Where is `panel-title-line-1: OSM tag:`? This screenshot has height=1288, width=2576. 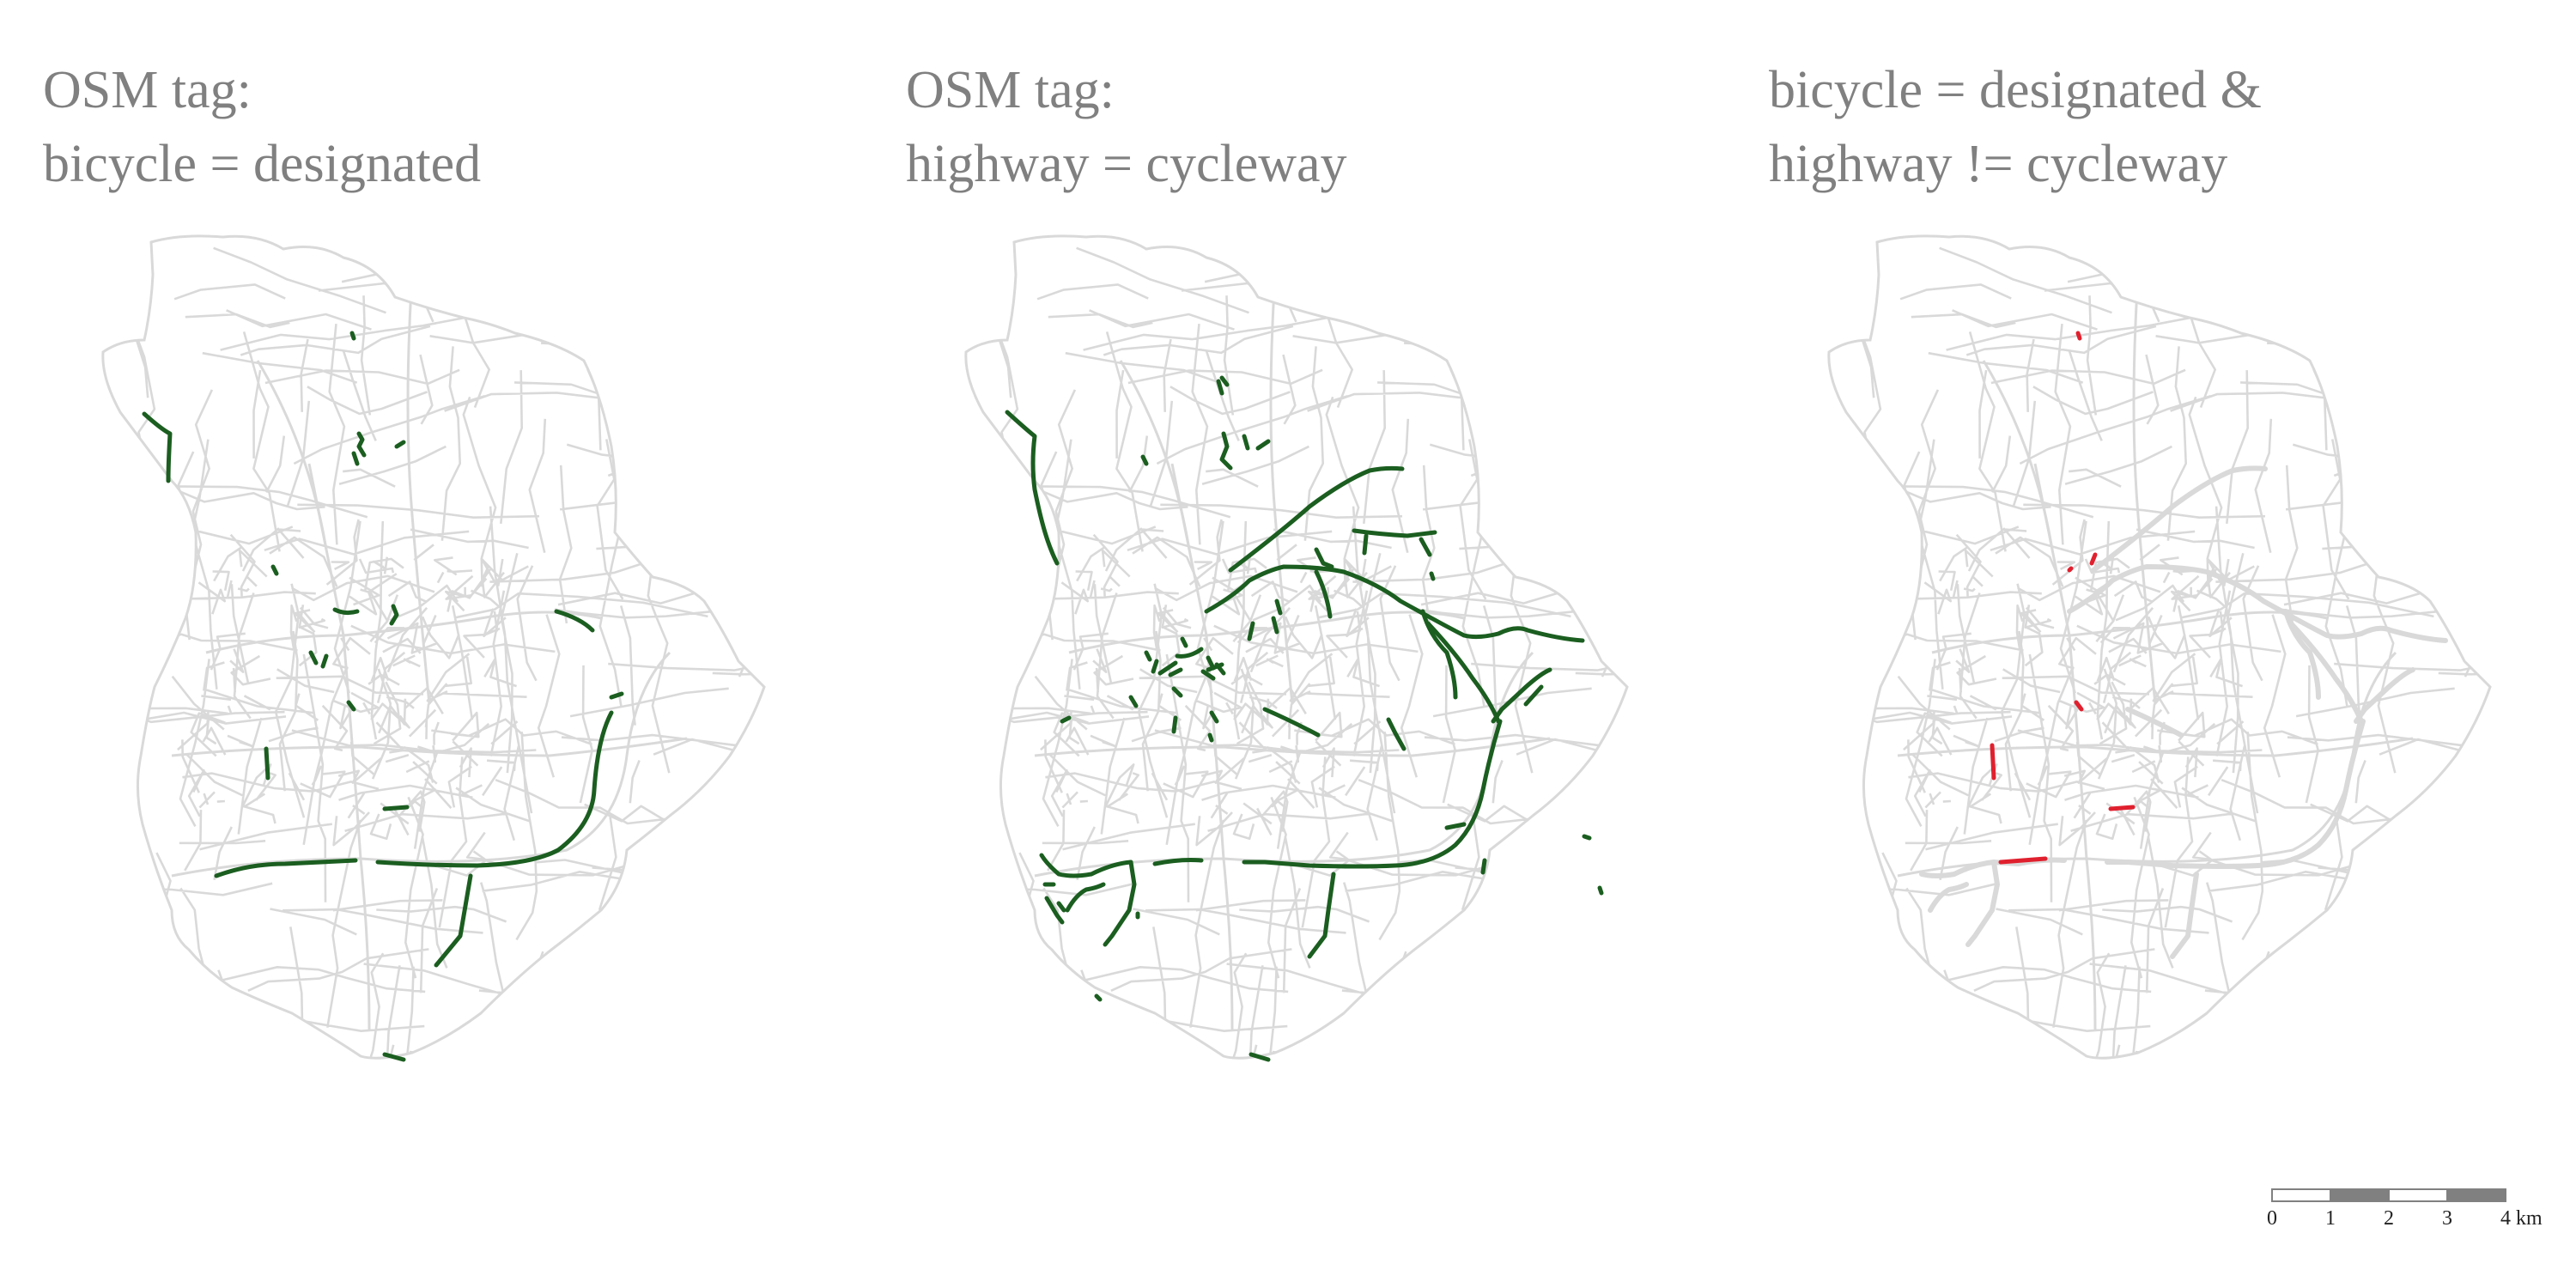
panel-title-line-1: OSM tag: is located at coordinates (1010, 90).